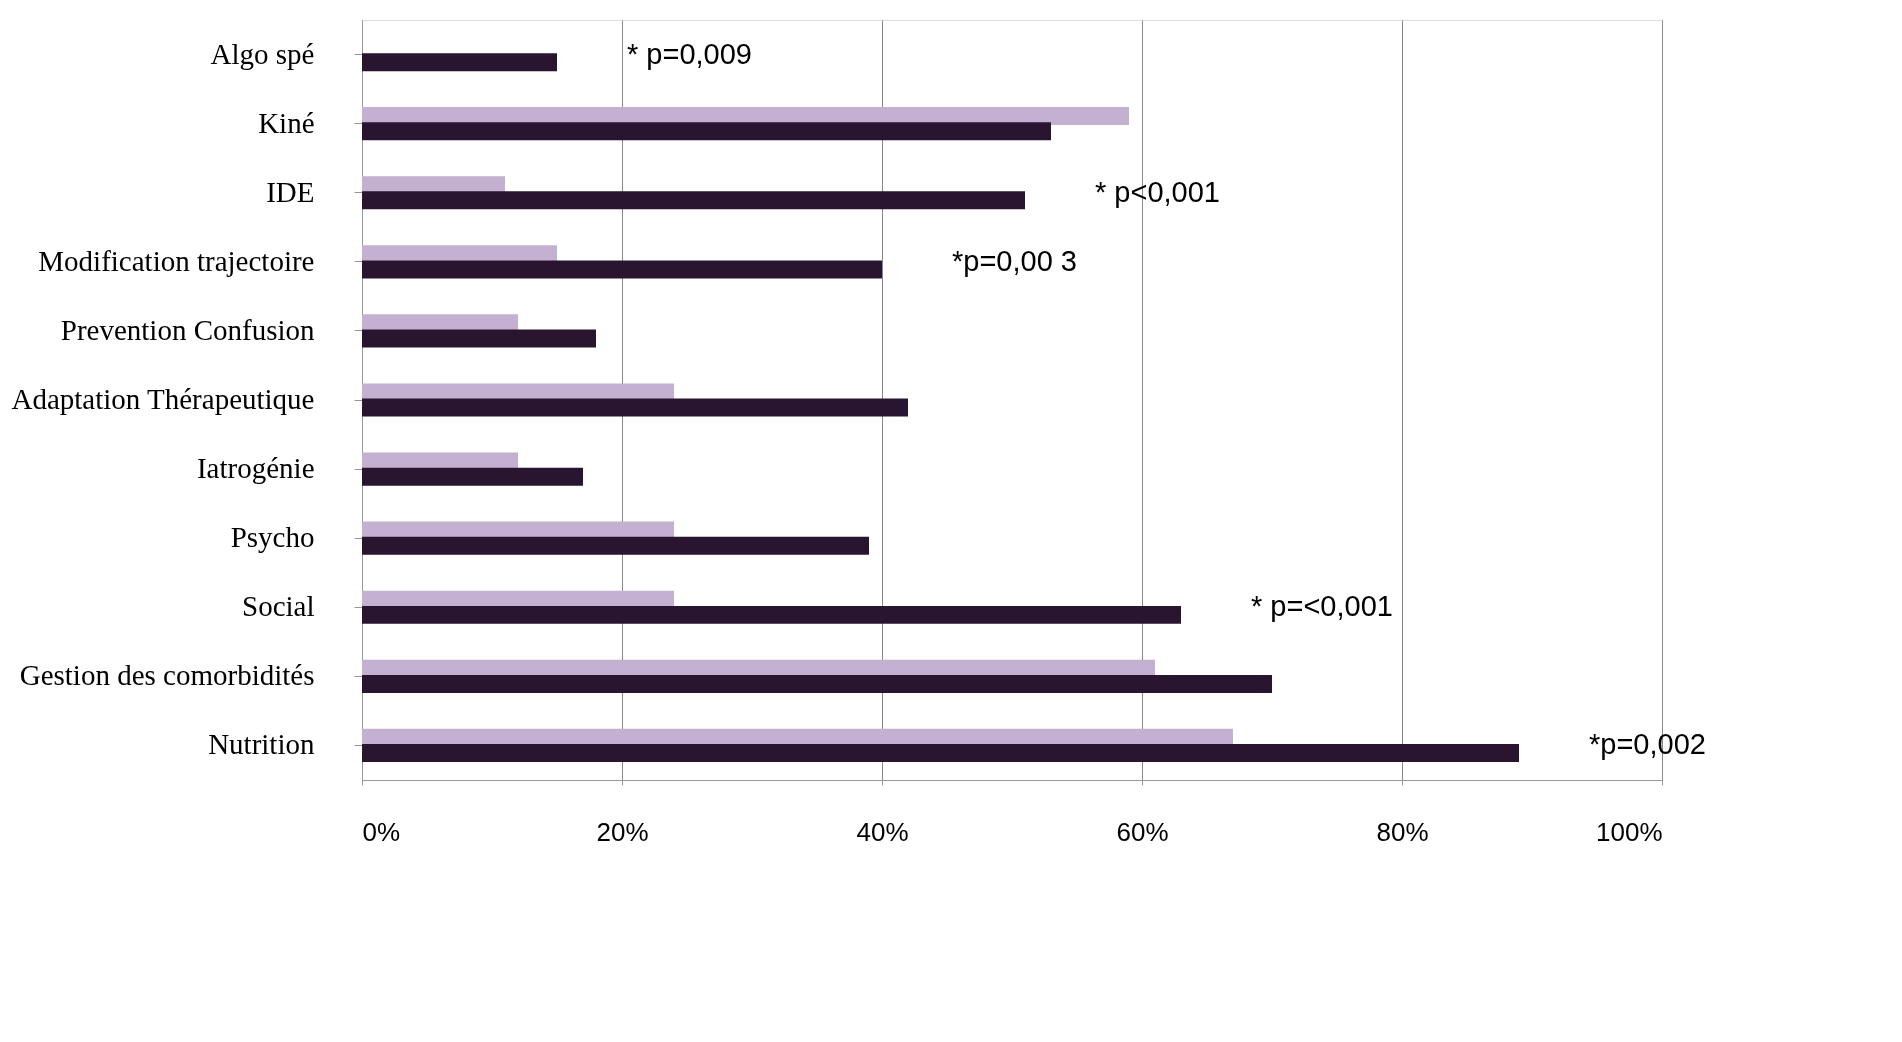 This screenshot has width=1902, height=1042. What do you see at coordinates (689, 53) in the screenshot?
I see `annotation: * p=0,009` at bounding box center [689, 53].